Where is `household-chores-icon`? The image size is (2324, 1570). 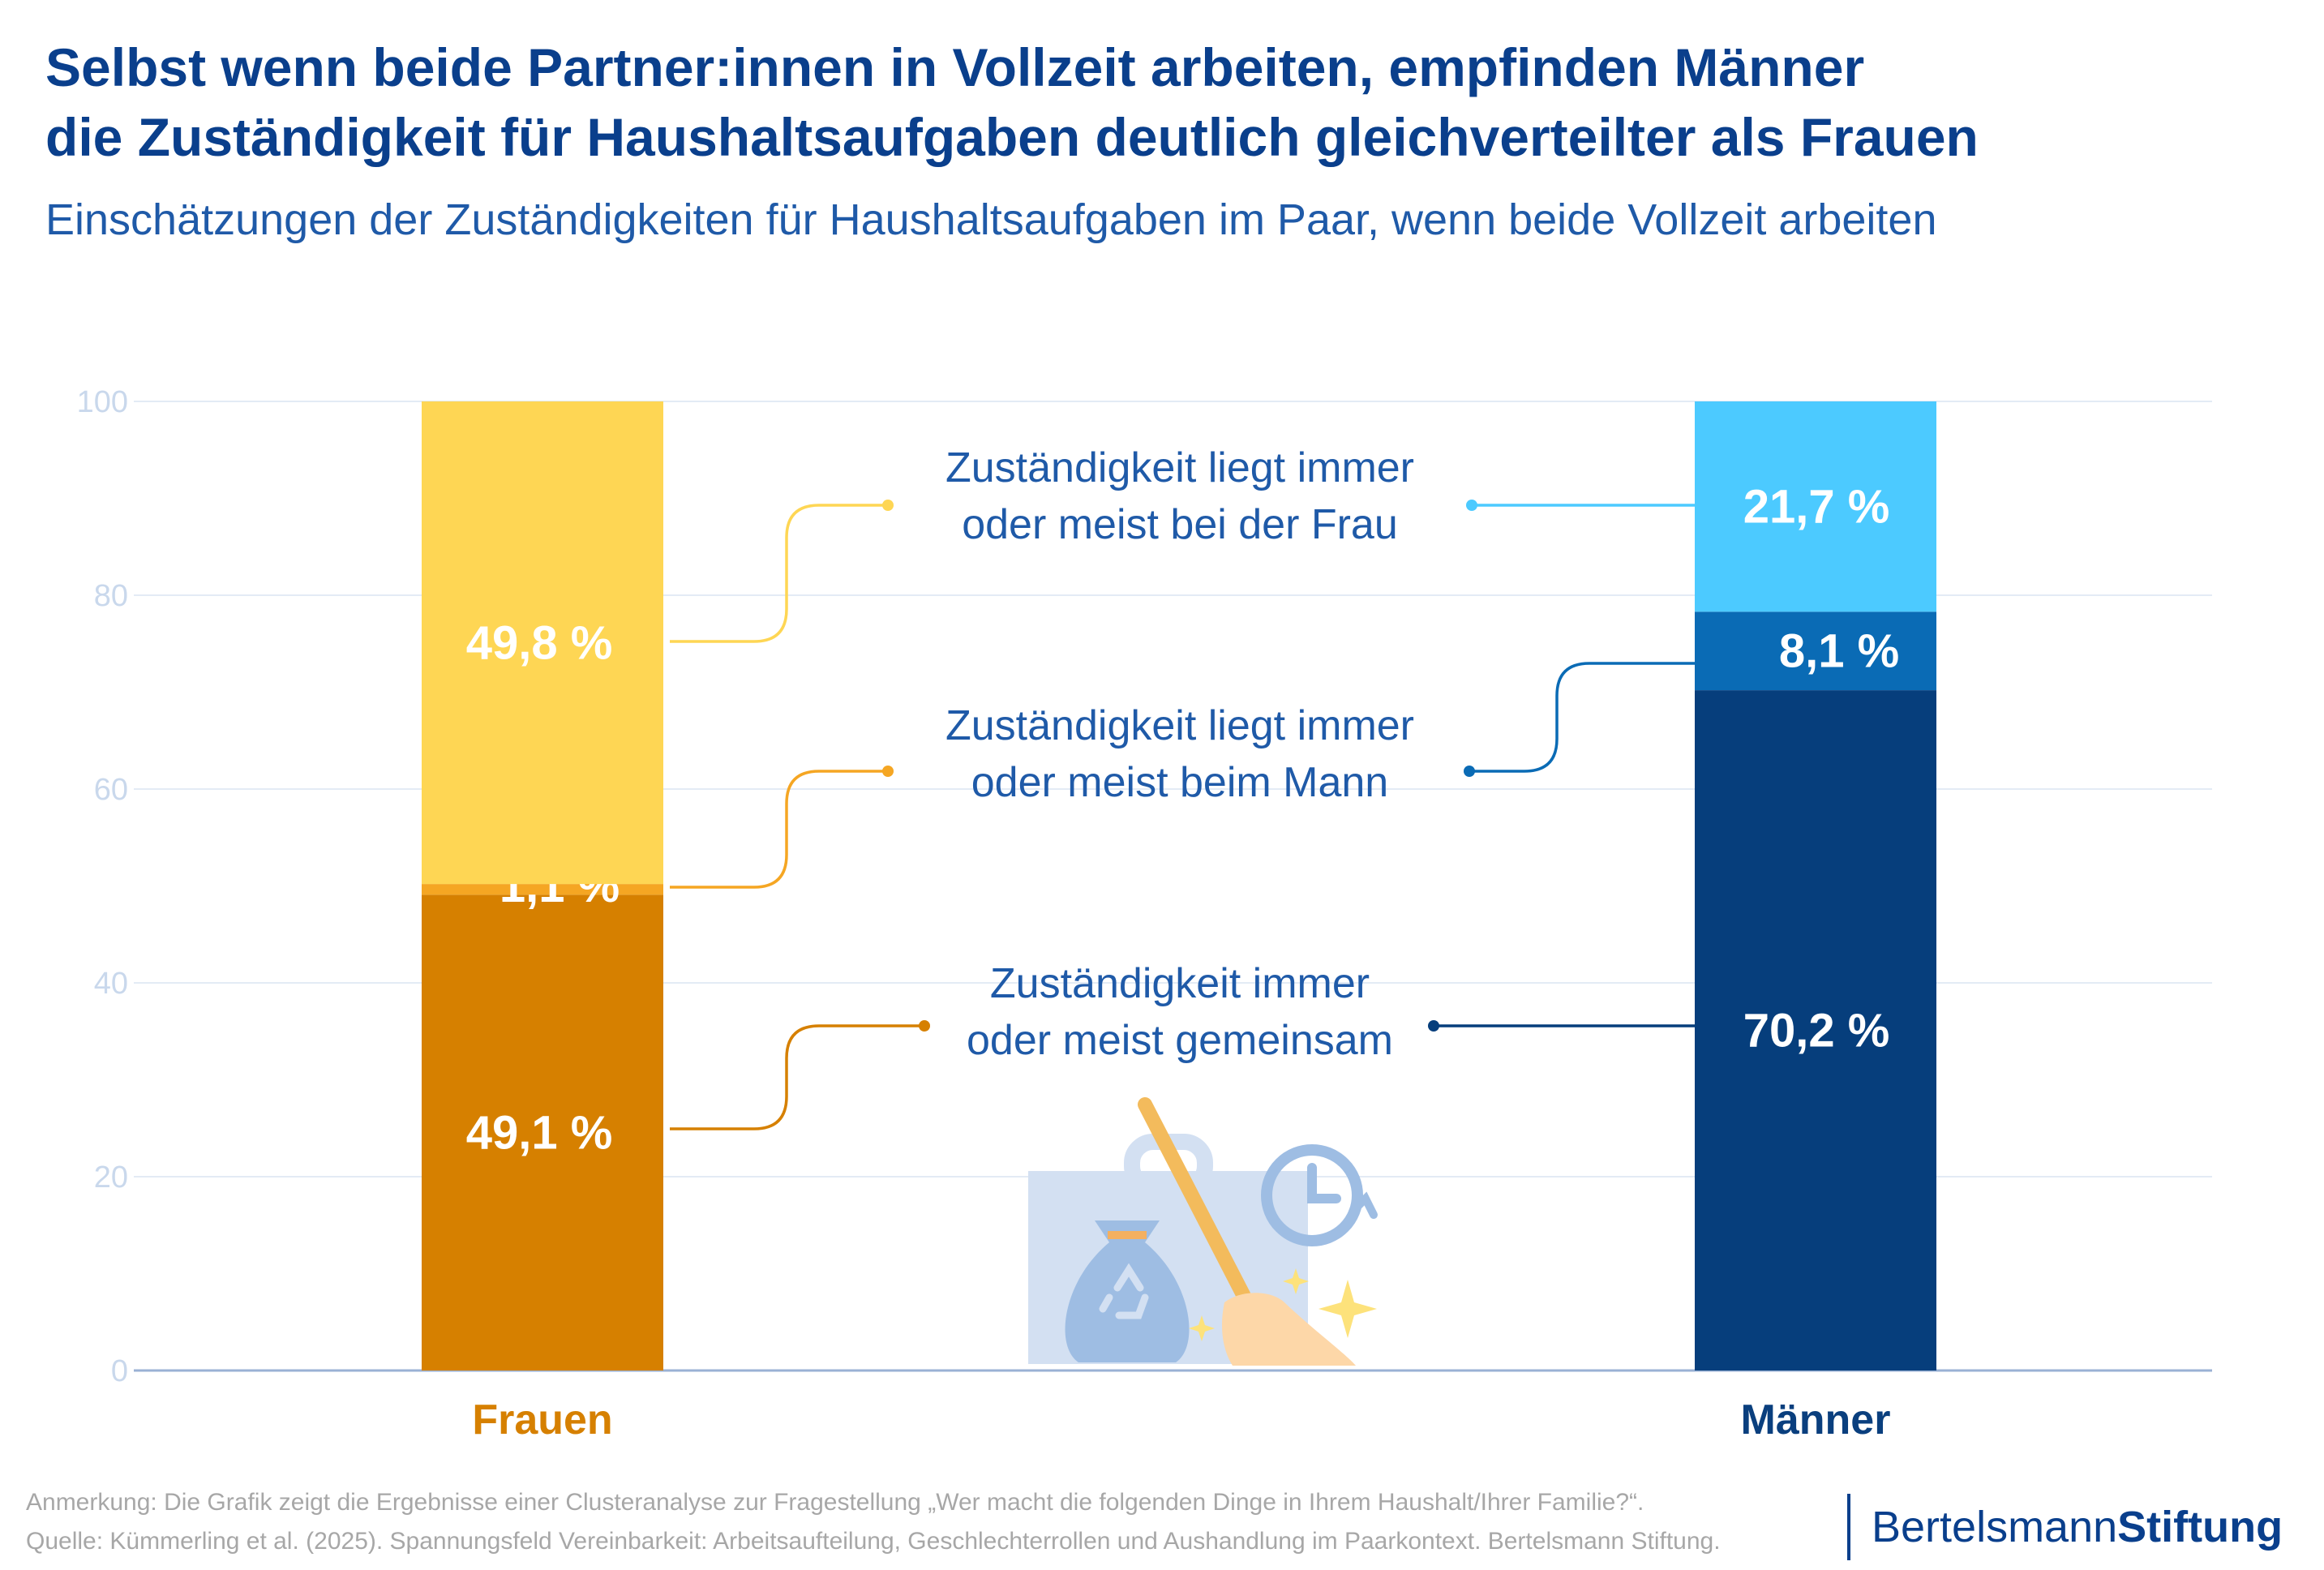 household-chores-icon is located at coordinates (1203, 1231).